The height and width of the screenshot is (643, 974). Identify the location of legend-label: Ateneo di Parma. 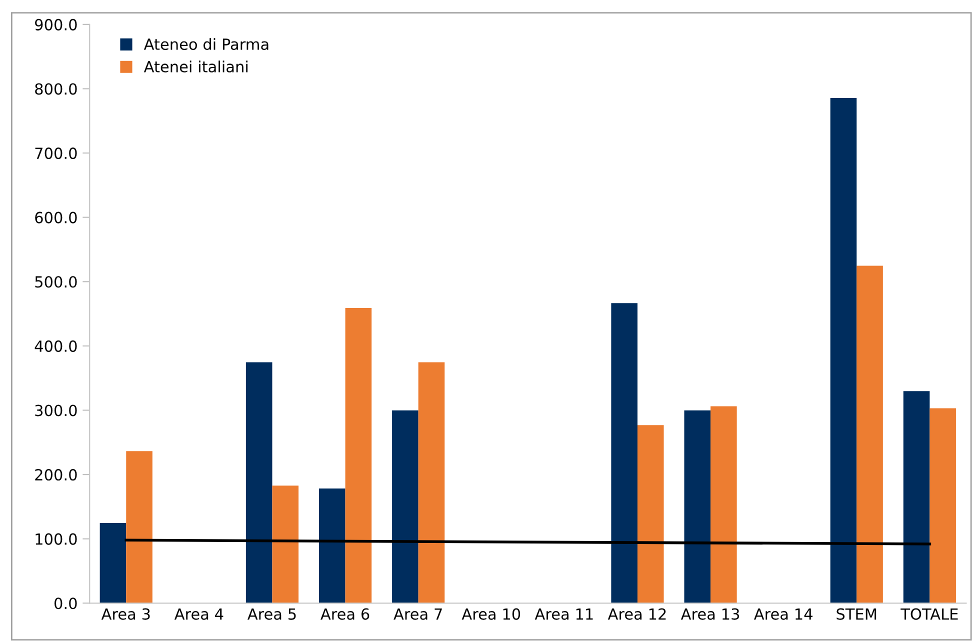
(206, 44).